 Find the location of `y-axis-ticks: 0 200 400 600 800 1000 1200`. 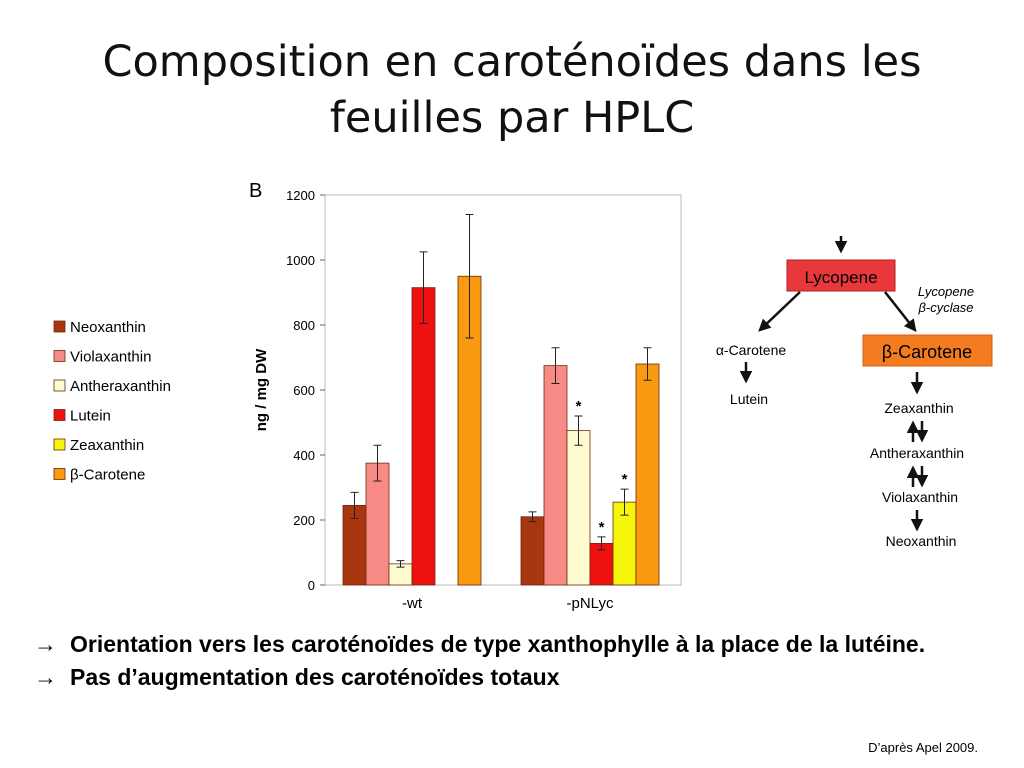

y-axis-ticks: 0 200 400 600 800 1000 1200 is located at coordinates (305, 390).